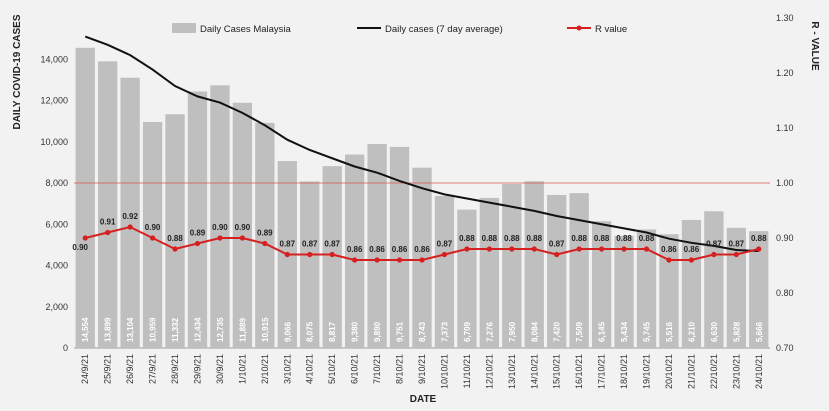 This screenshot has width=829, height=411. What do you see at coordinates (611, 29) in the screenshot?
I see `legend-label-r-value: R value` at bounding box center [611, 29].